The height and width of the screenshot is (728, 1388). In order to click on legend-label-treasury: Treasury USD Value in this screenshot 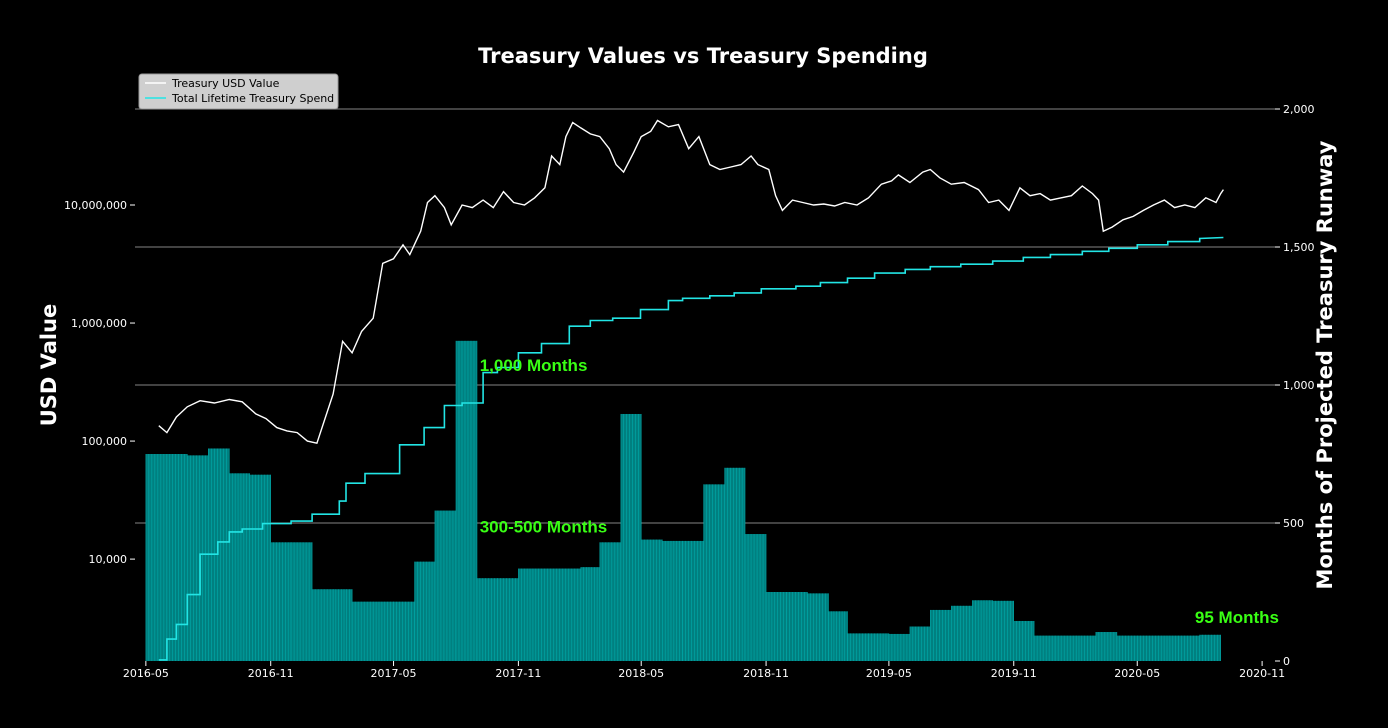, I will do `click(225, 83)`.